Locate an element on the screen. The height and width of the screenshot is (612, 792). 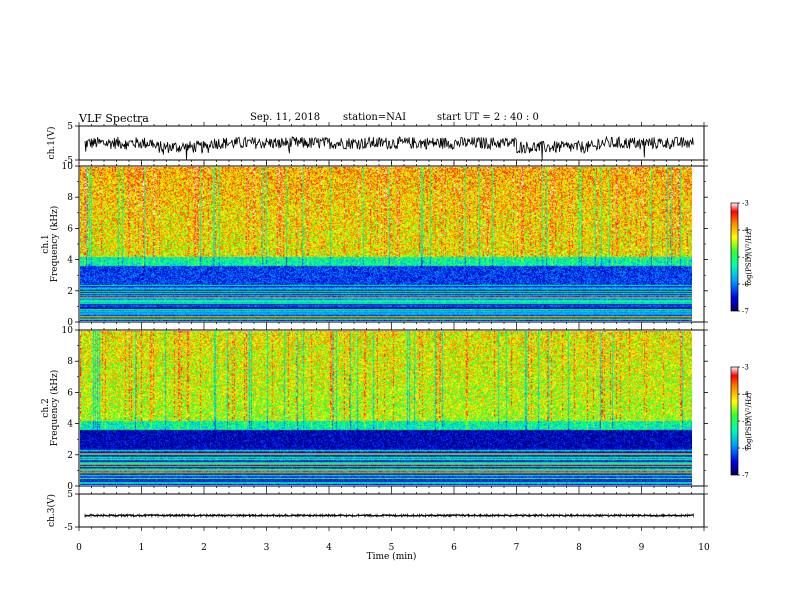
start-ut-label: start UT = 2 : 40 : 0 is located at coordinates (488, 117).